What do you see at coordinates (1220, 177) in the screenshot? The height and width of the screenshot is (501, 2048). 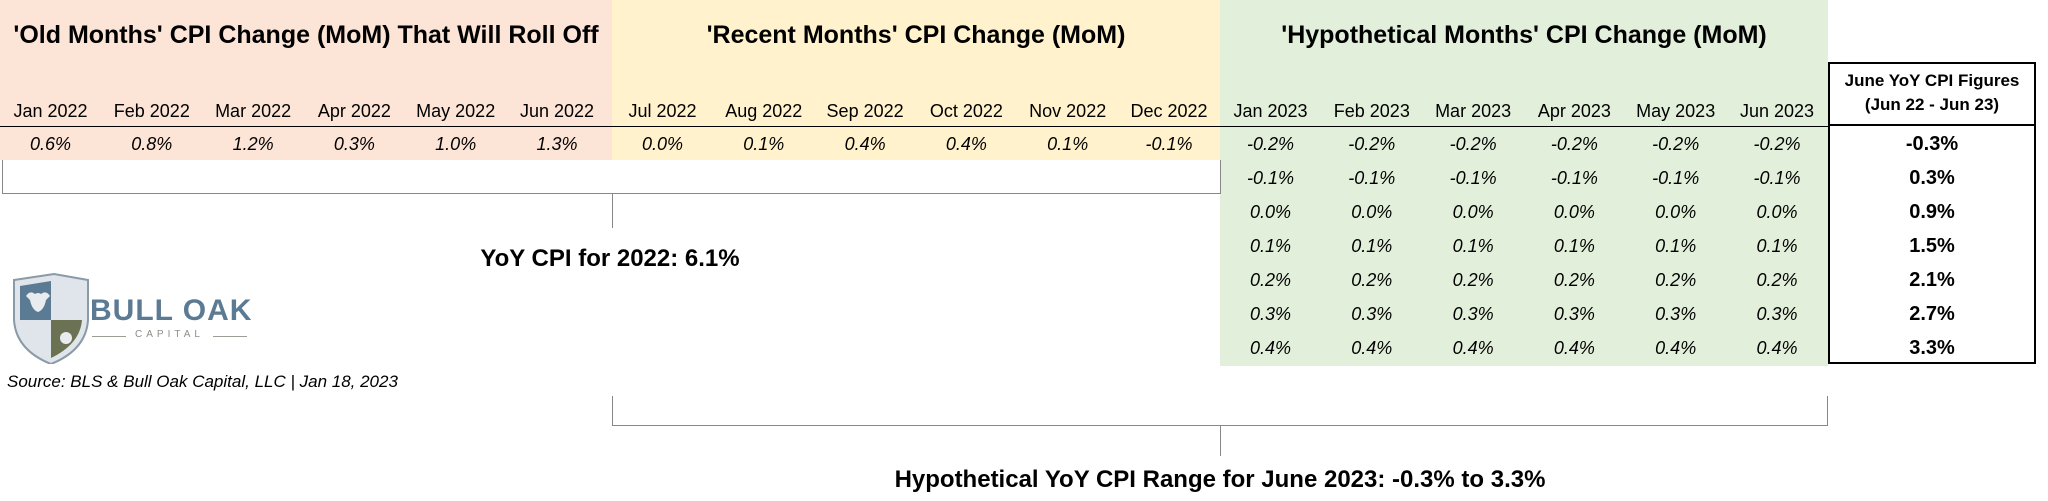 I see `bracket-2022-right` at bounding box center [1220, 177].